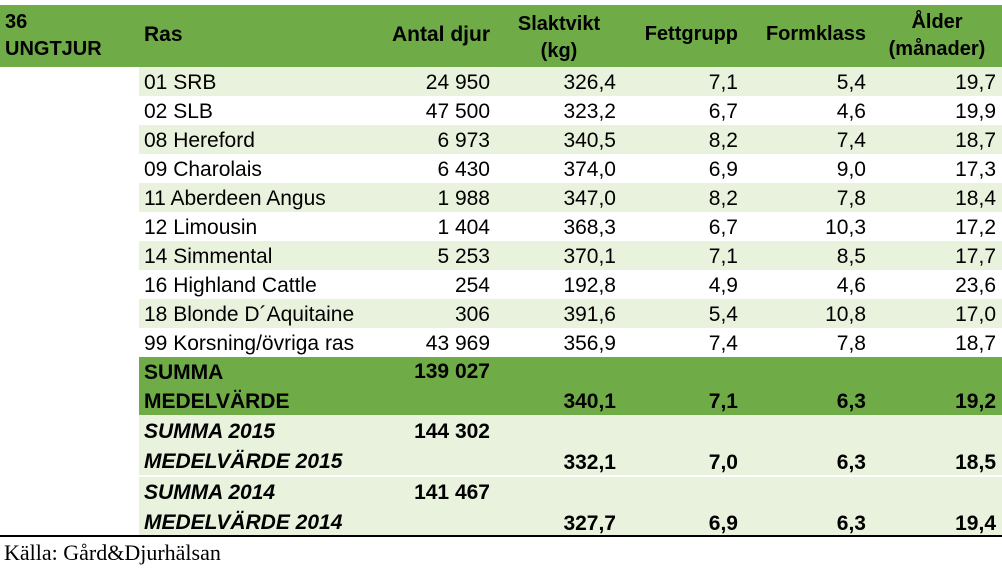 The height and width of the screenshot is (579, 1002). What do you see at coordinates (69, 36) in the screenshot?
I see `corner-cell: 36 UNGTJUR` at bounding box center [69, 36].